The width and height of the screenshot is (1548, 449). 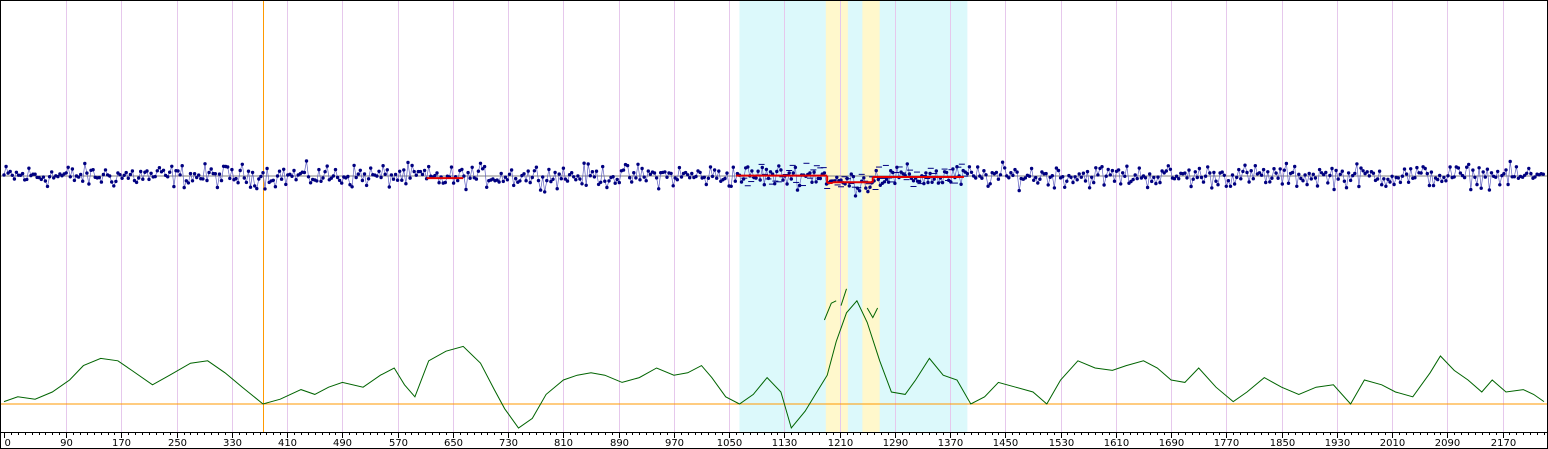 What do you see at coordinates (895, 443) in the screenshot?
I see `x-tick-label-16: 1290` at bounding box center [895, 443].